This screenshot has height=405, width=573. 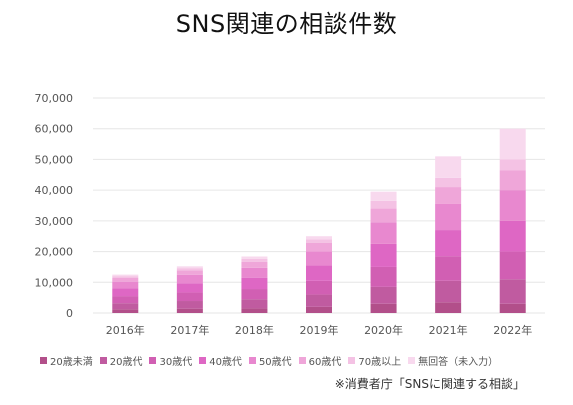 What do you see at coordinates (448, 330) in the screenshot?
I see `x-tick-label: 2021年` at bounding box center [448, 330].